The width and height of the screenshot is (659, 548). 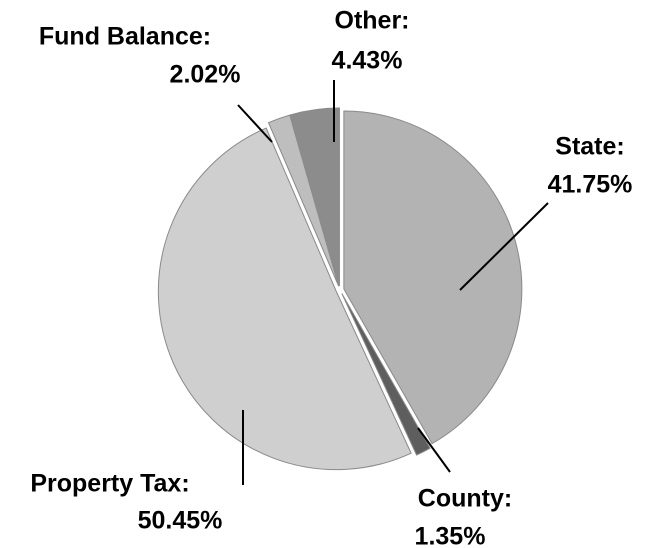 I want to click on slice-label: Fund Balance:, so click(x=125, y=37).